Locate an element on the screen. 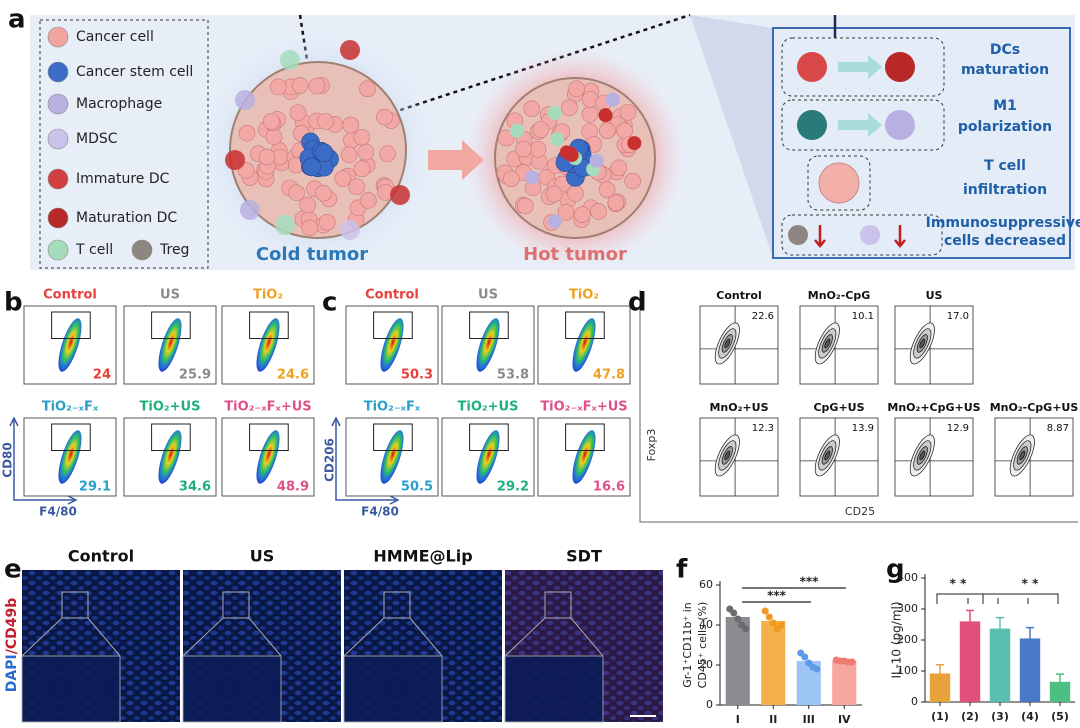 Image resolution: width=1080 pixels, height=728 pixels. down-arrow is located at coordinates (820, 236).